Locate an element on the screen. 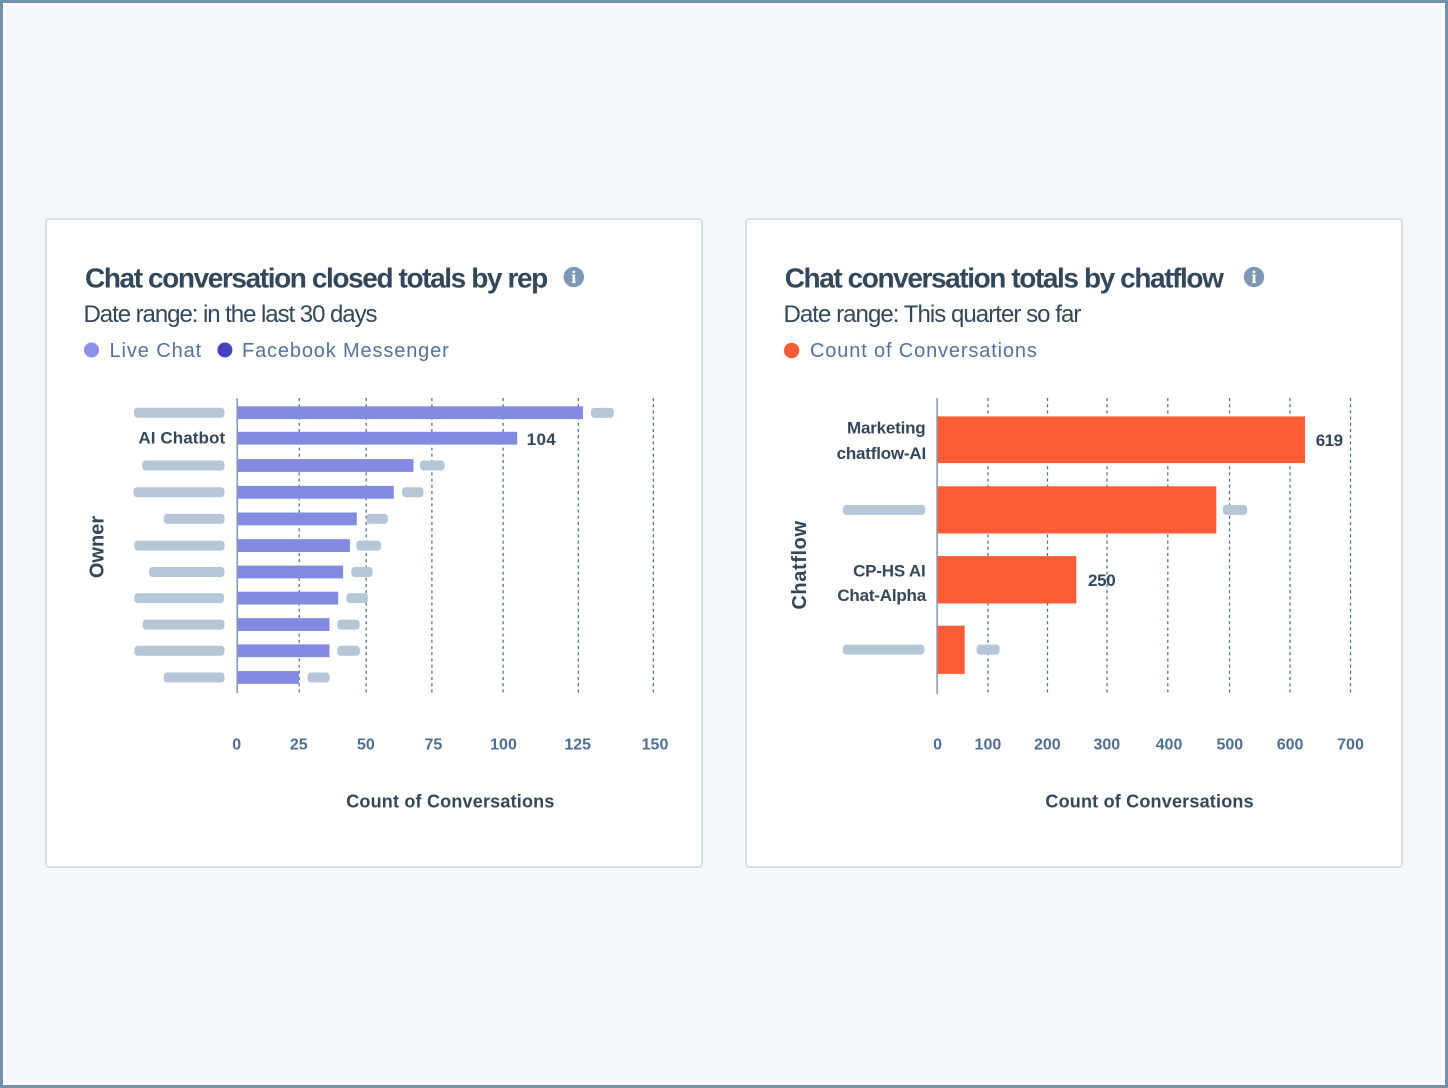 The image size is (1448, 1088). svg-text:Chat conversation closed total: Chat conversation closed totals by rep is located at coordinates (316, 277).